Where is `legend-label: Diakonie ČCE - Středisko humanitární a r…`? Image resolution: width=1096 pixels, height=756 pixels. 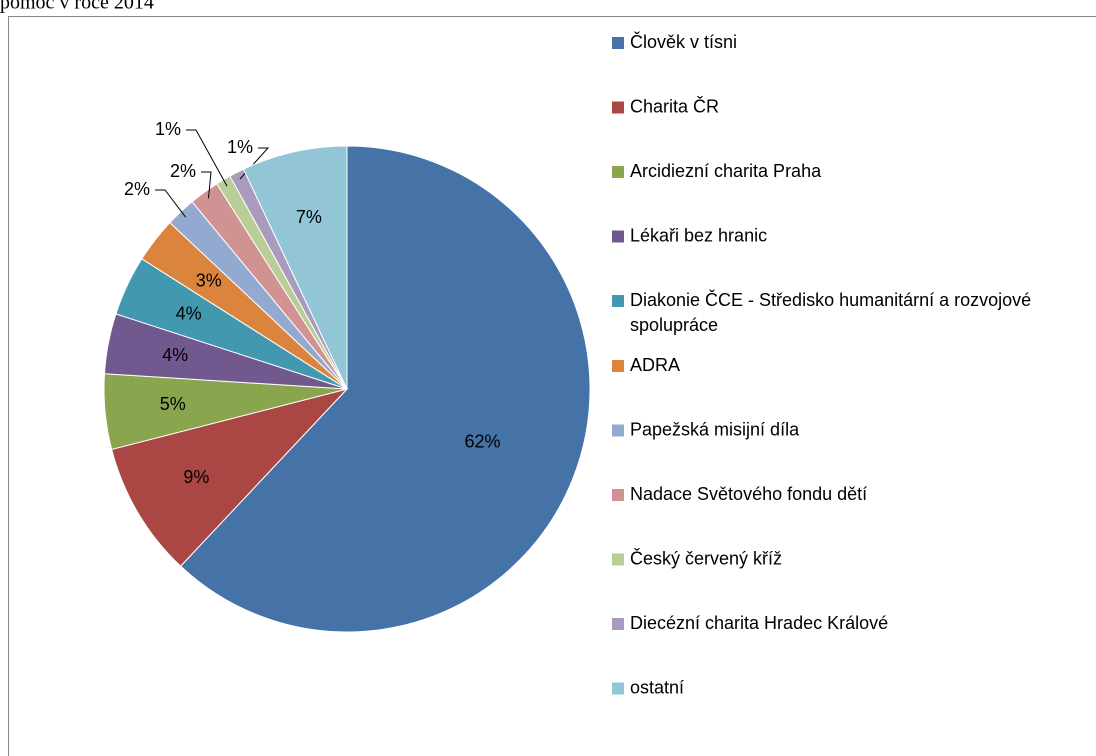 legend-label: Diakonie ČCE - Středisko humanitární a r… is located at coordinates (830, 312).